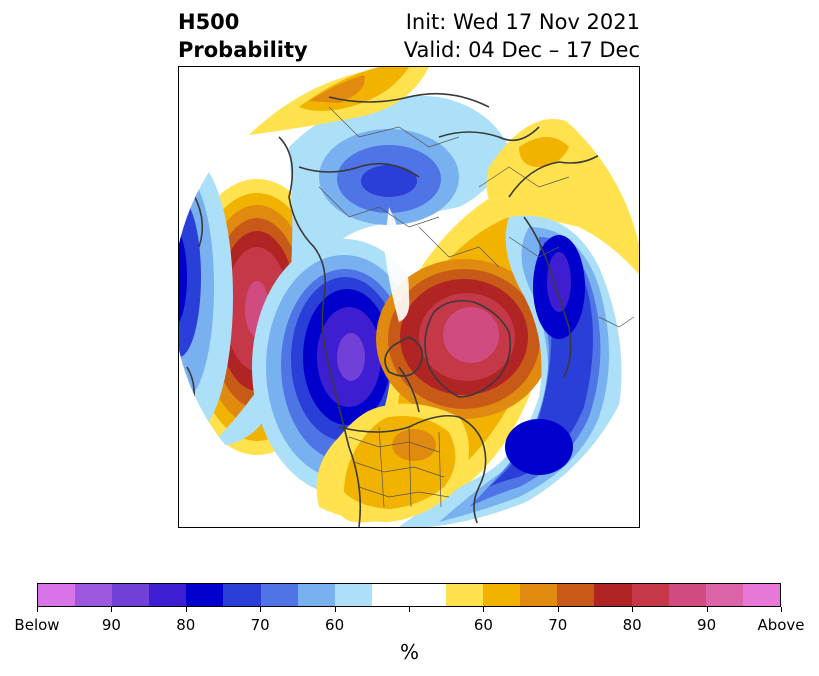 The width and height of the screenshot is (819, 676). Describe the element at coordinates (243, 36) in the screenshot. I see `title-block-left: H500 Probability` at that location.